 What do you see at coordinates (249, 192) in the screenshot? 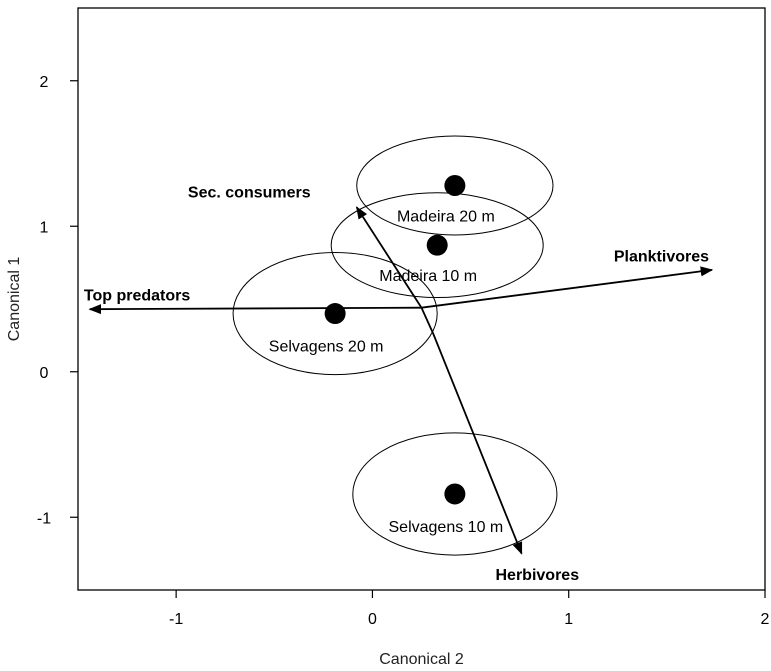
I see `vector-label-sec-consumers: Sec. consumers` at bounding box center [249, 192].